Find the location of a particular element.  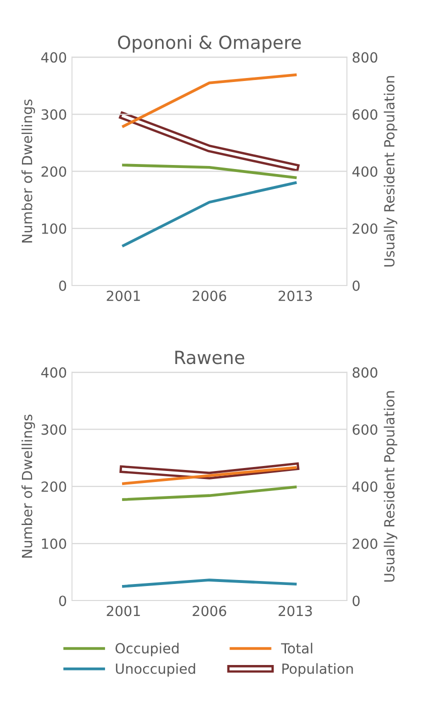

legend-label: Unoccupied is located at coordinates (156, 670).